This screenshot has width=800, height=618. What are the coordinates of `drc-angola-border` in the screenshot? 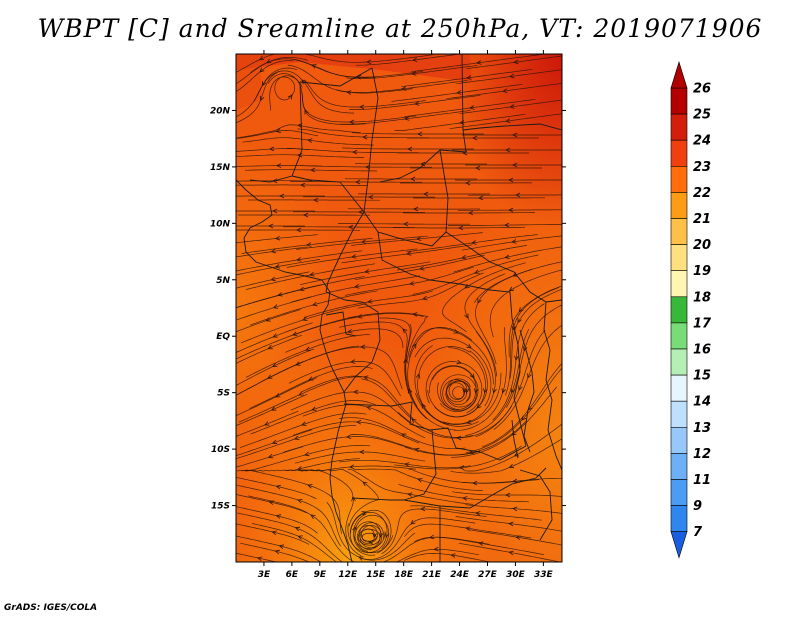 It's located at (435, 431).